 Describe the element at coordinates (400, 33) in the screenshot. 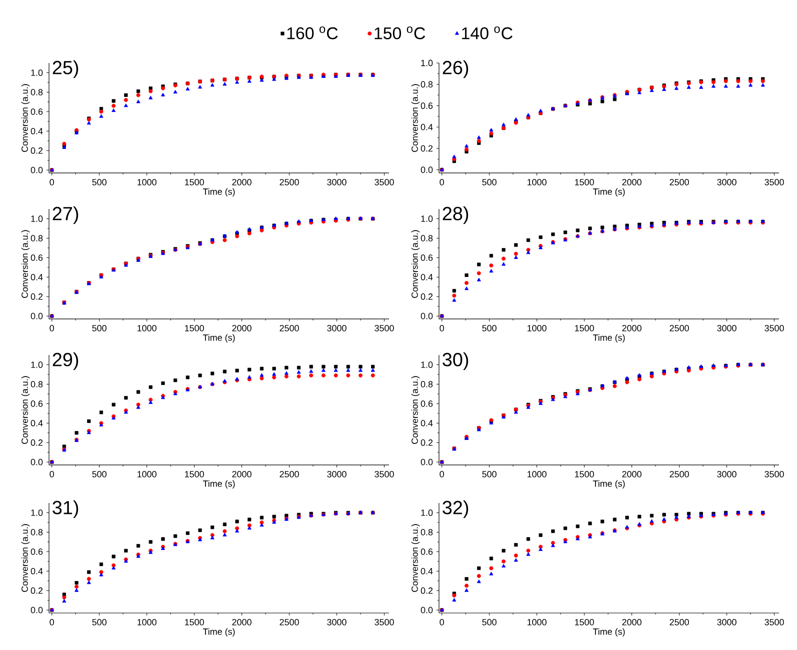

I see `legend-label: 150 $^{o}$C` at that location.